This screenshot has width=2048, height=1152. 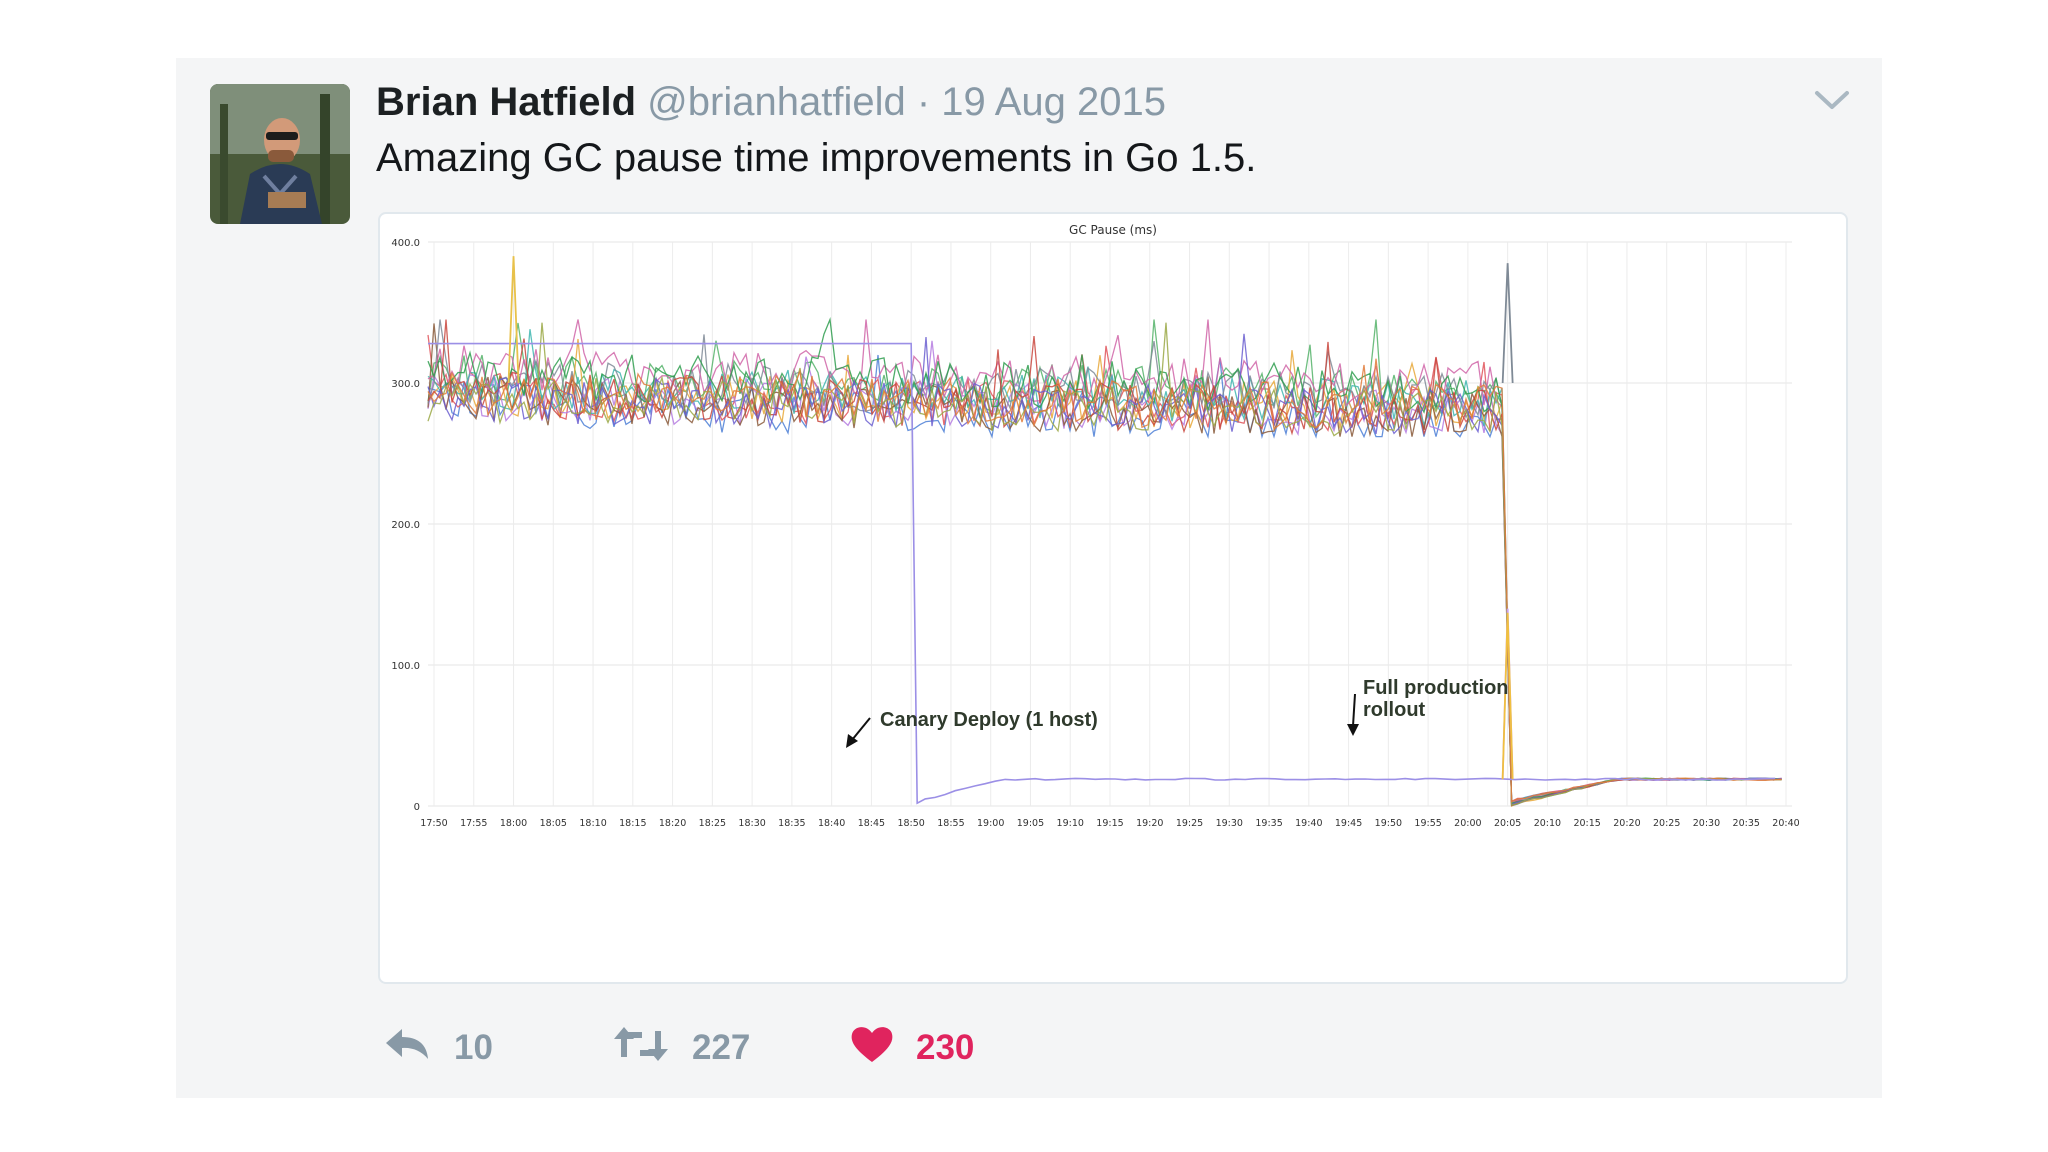 I want to click on retweet-count: 227, so click(x=721, y=1047).